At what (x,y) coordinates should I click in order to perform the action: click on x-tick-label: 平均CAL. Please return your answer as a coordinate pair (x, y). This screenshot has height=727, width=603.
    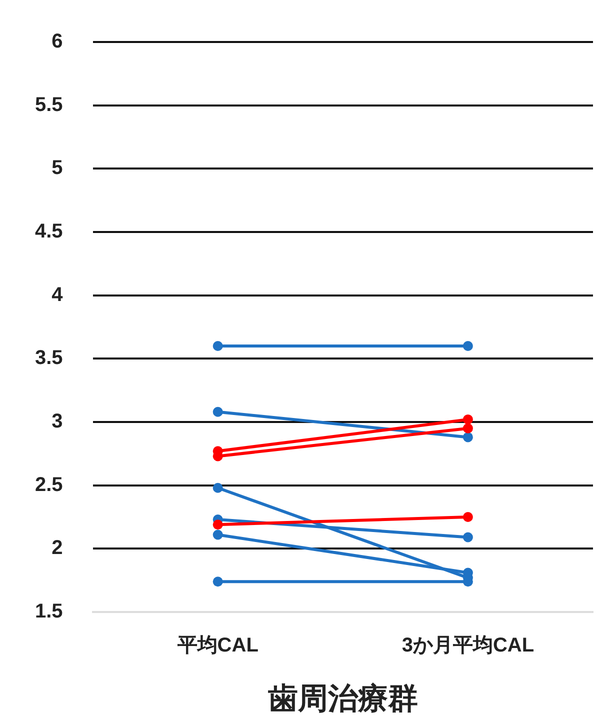
    Looking at the image, I should click on (217, 645).